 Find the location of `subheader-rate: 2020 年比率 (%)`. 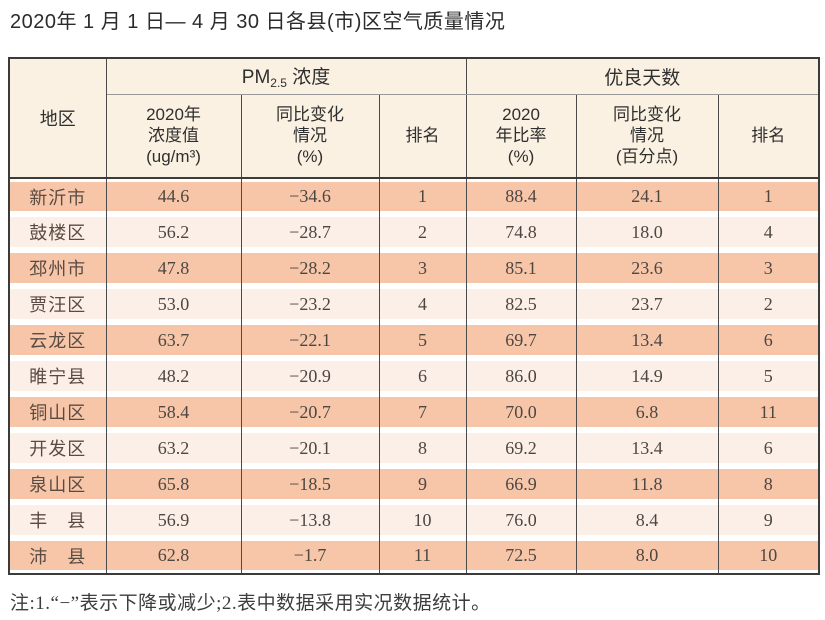

subheader-rate: 2020 年比率 (%) is located at coordinates (521, 136).